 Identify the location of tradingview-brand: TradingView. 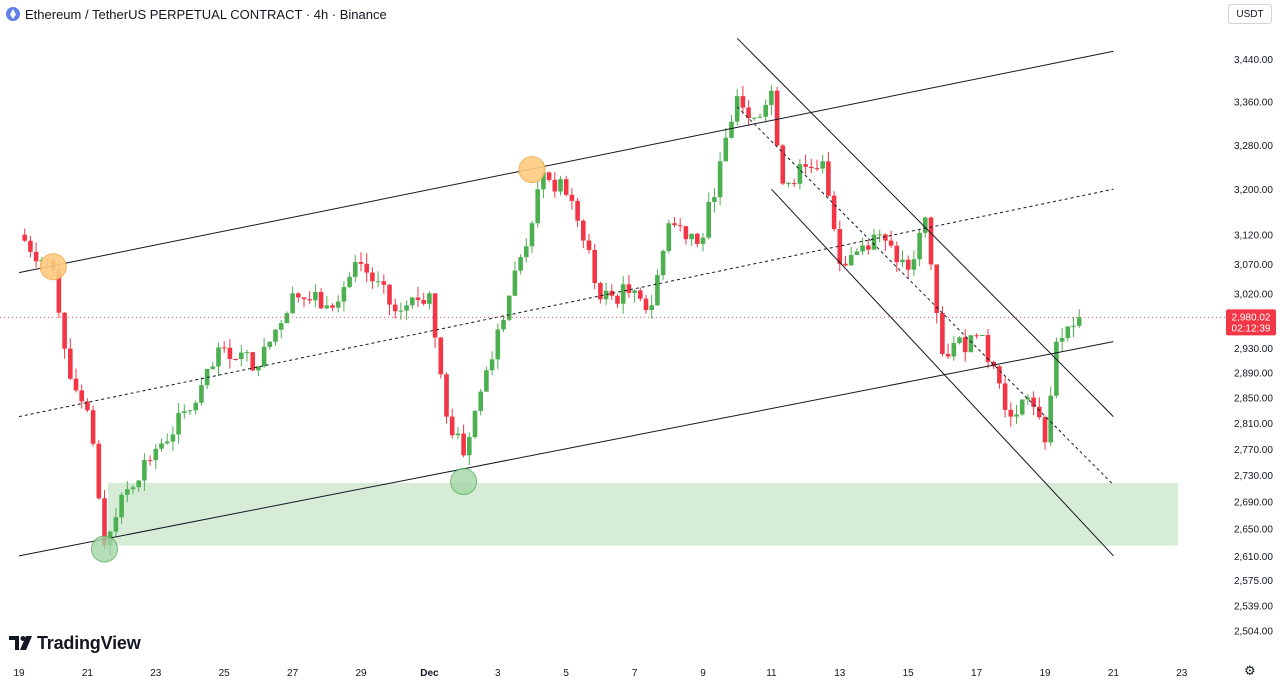
(75, 643).